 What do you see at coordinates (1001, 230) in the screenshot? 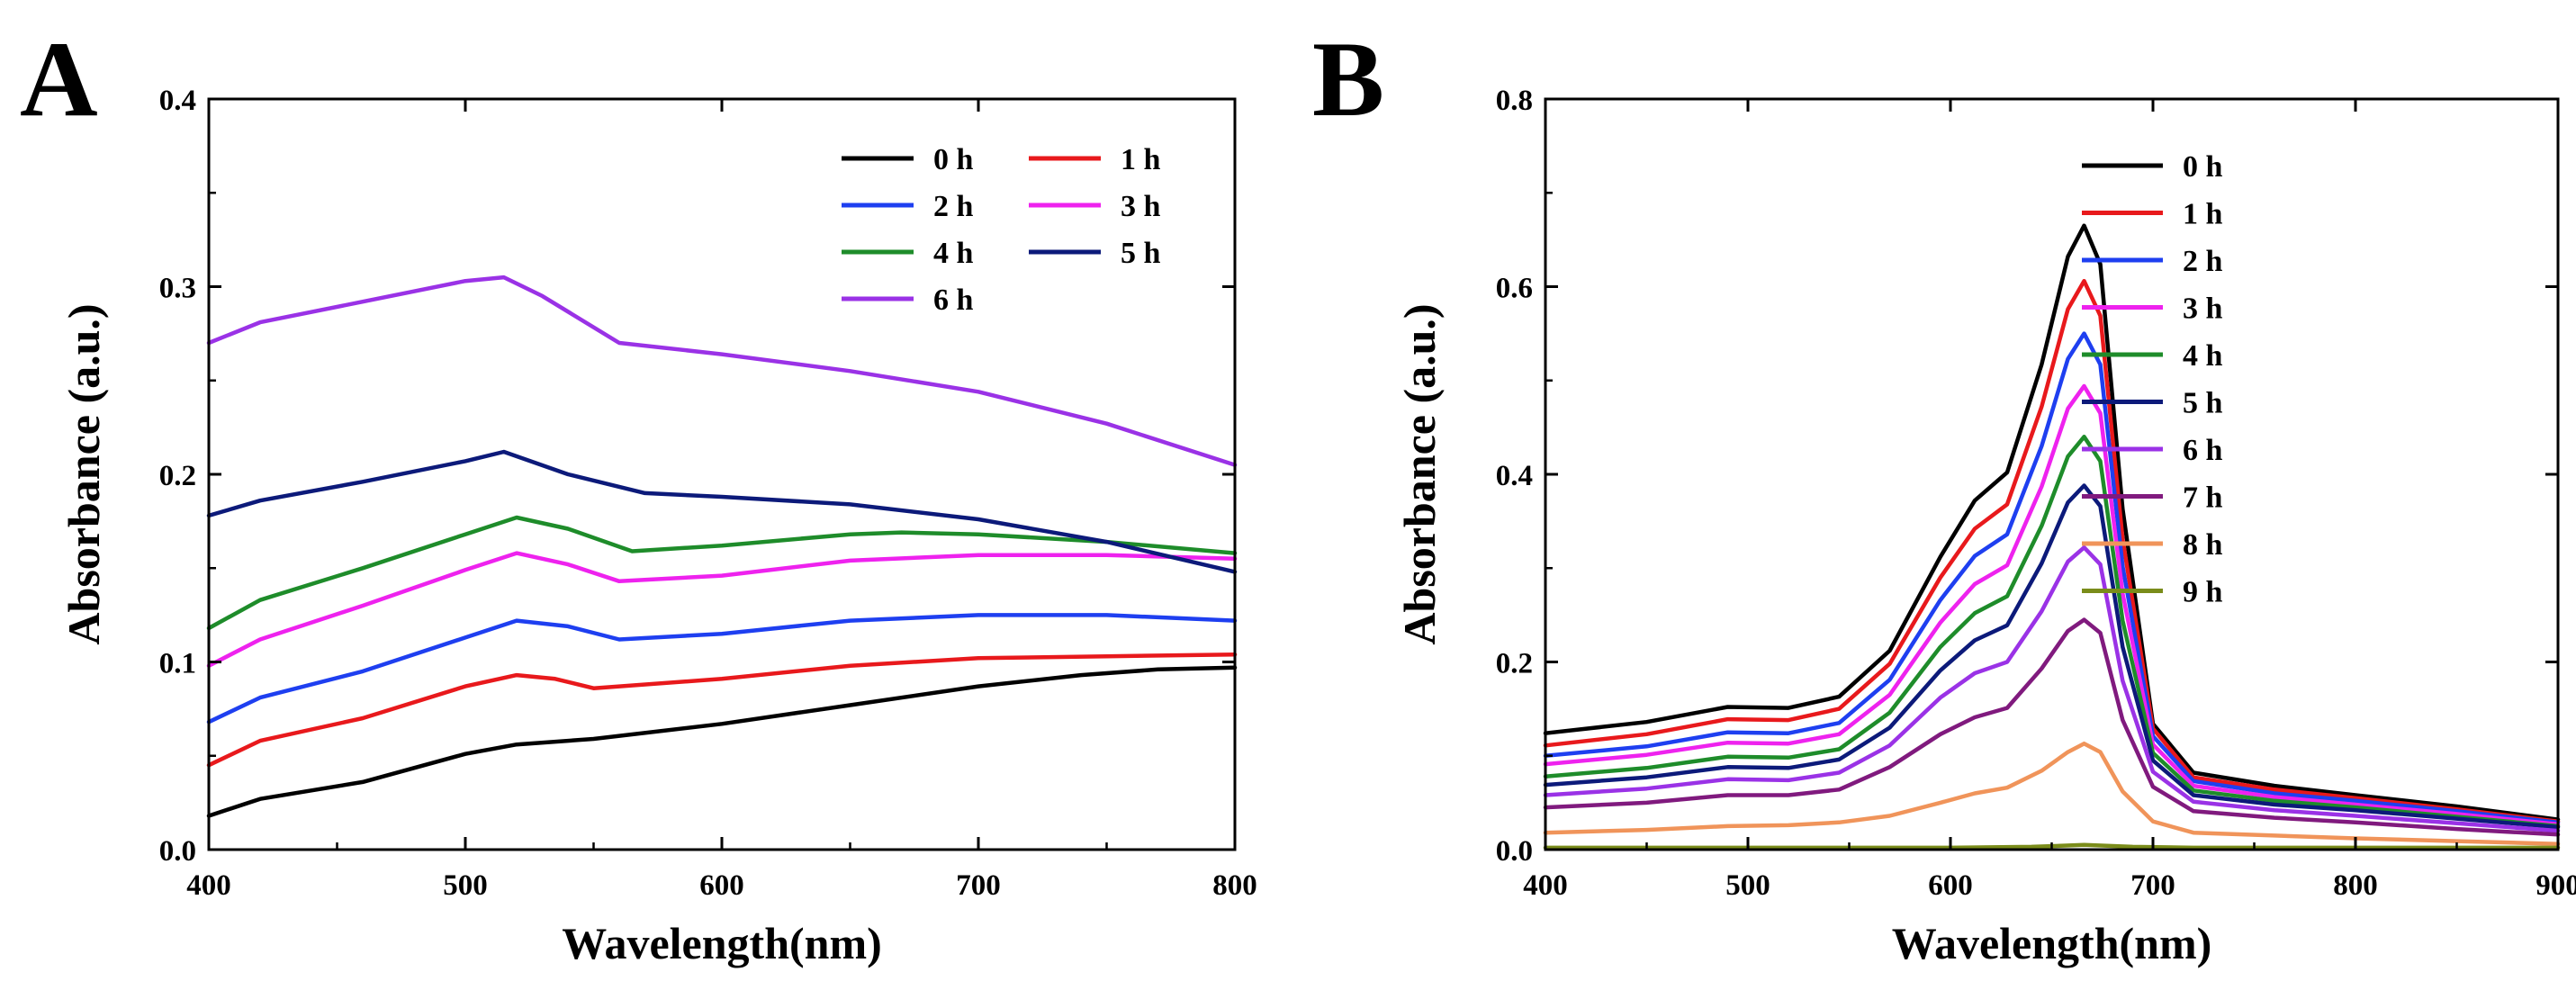
I see `legend: 0 h 1 h 2 h 3 h 4 h 5 h 6 h` at bounding box center [1001, 230].